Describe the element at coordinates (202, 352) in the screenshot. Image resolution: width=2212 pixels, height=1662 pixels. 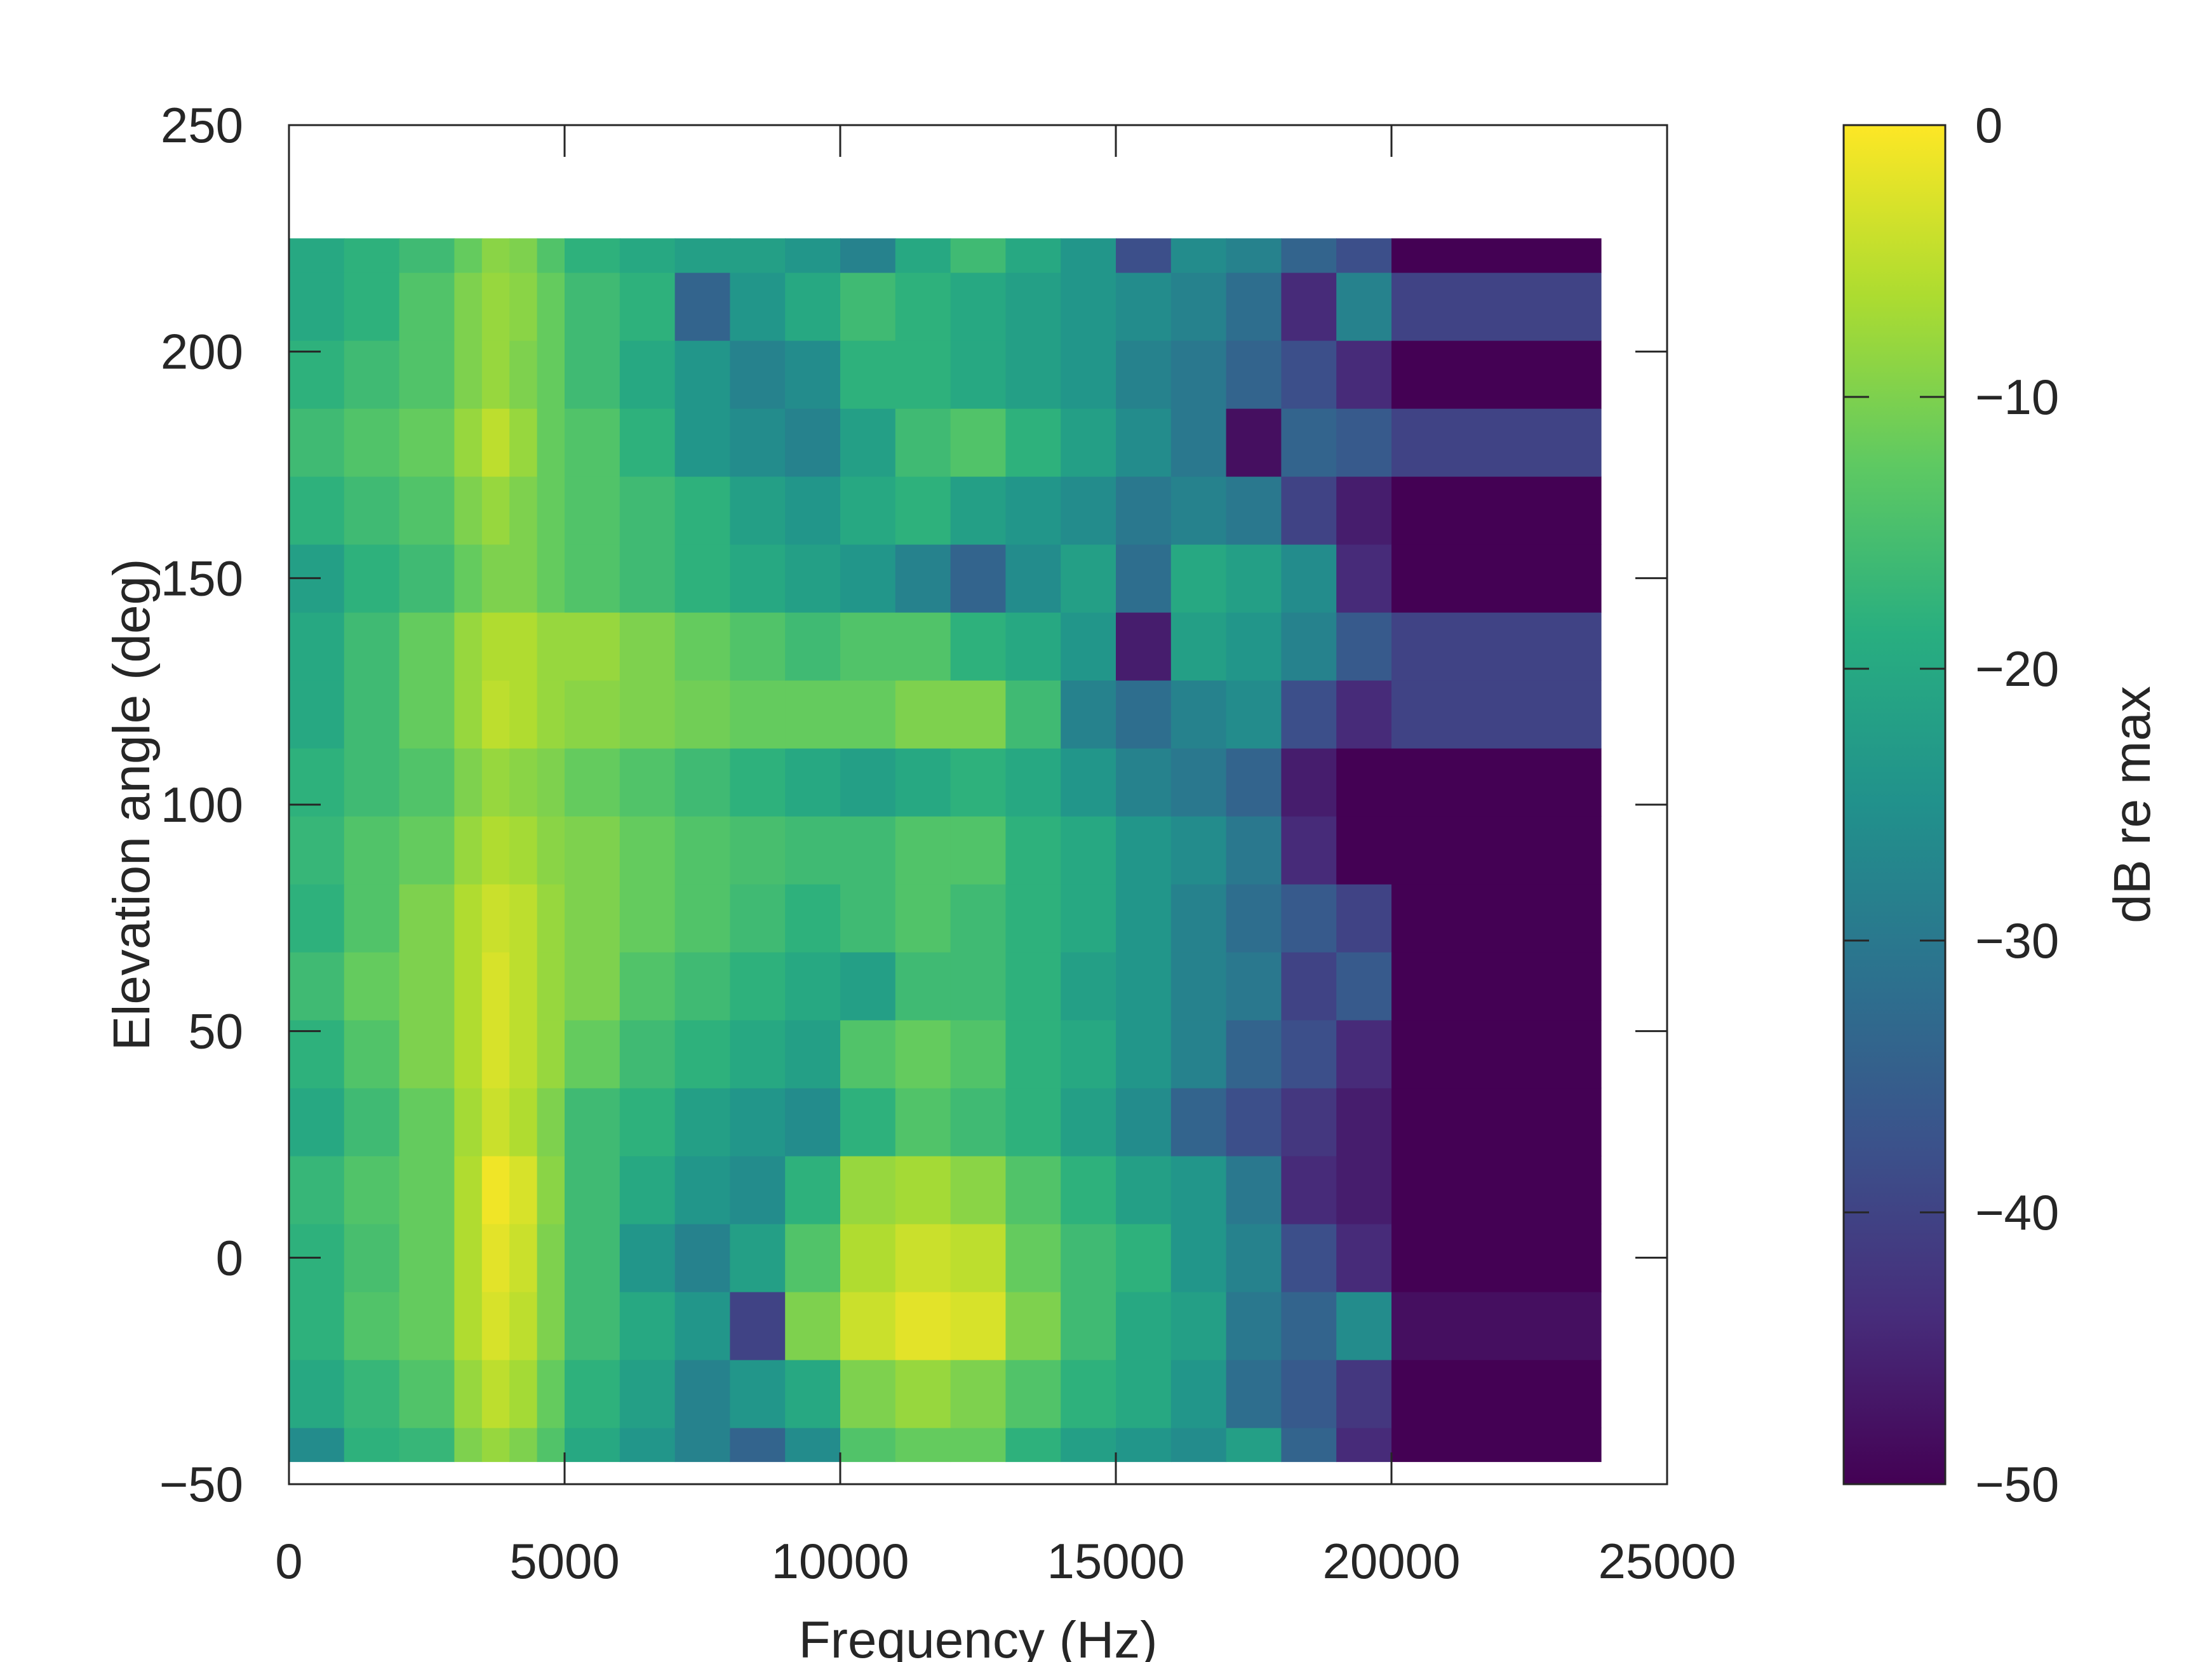
I see `y-tick-label: 200` at that location.